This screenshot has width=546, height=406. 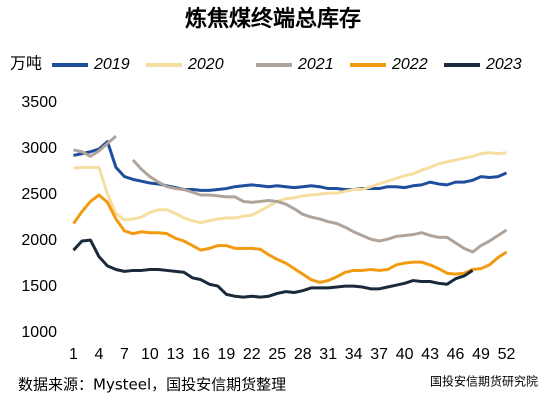 What do you see at coordinates (430, 354) in the screenshot?
I see `x-tick-label: 43` at bounding box center [430, 354].